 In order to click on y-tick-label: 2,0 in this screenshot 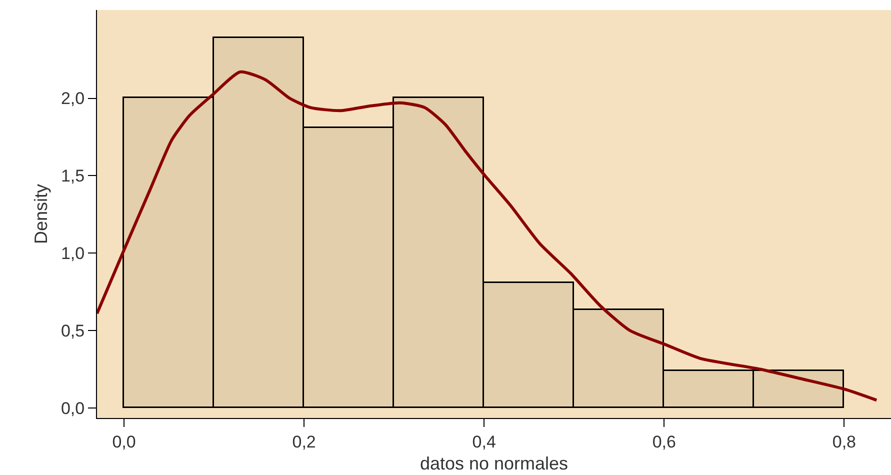, I will do `click(72, 98)`.